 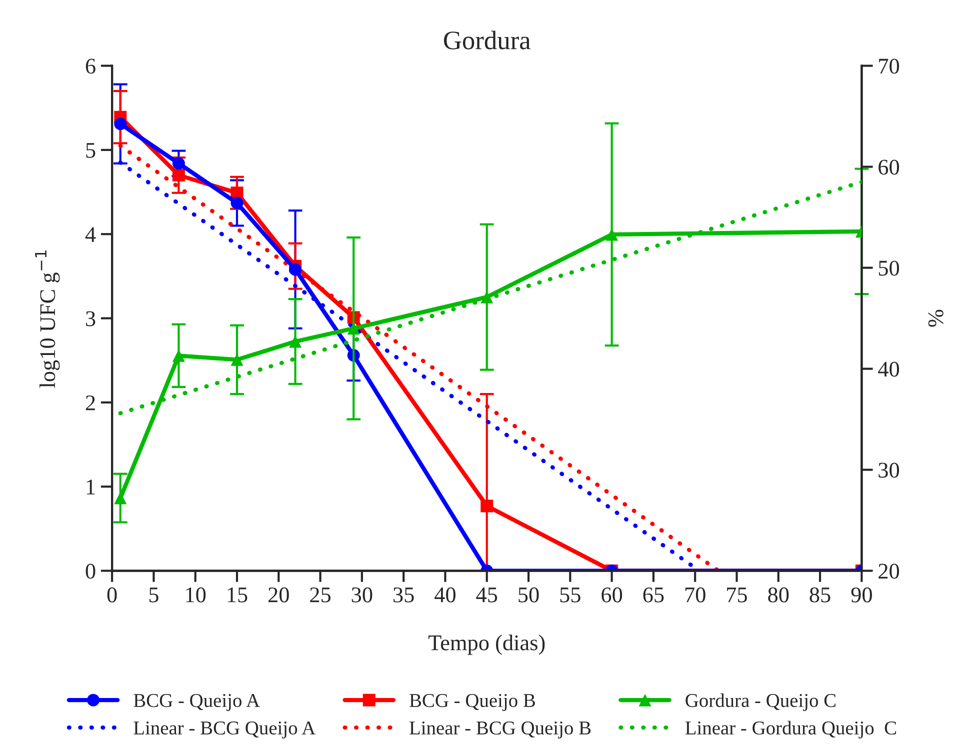 What do you see at coordinates (238, 595) in the screenshot?
I see `x-tick-label: 15` at bounding box center [238, 595].